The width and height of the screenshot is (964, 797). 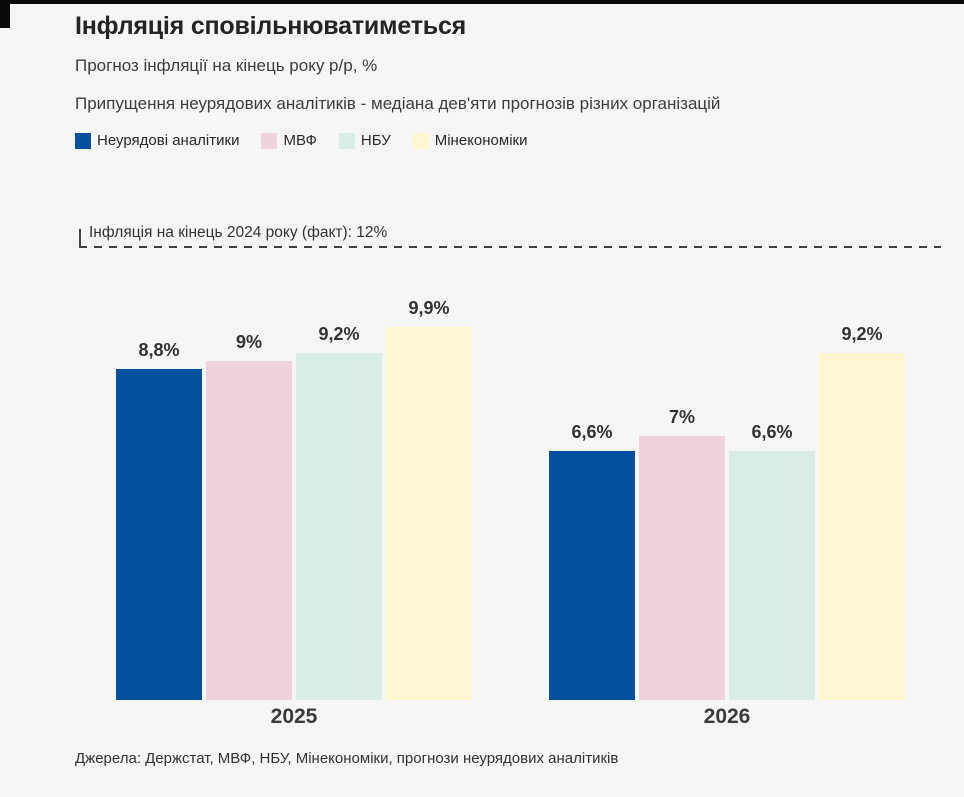 I want to click on bar-2026-series-2: 6,6%, so click(x=772, y=561).